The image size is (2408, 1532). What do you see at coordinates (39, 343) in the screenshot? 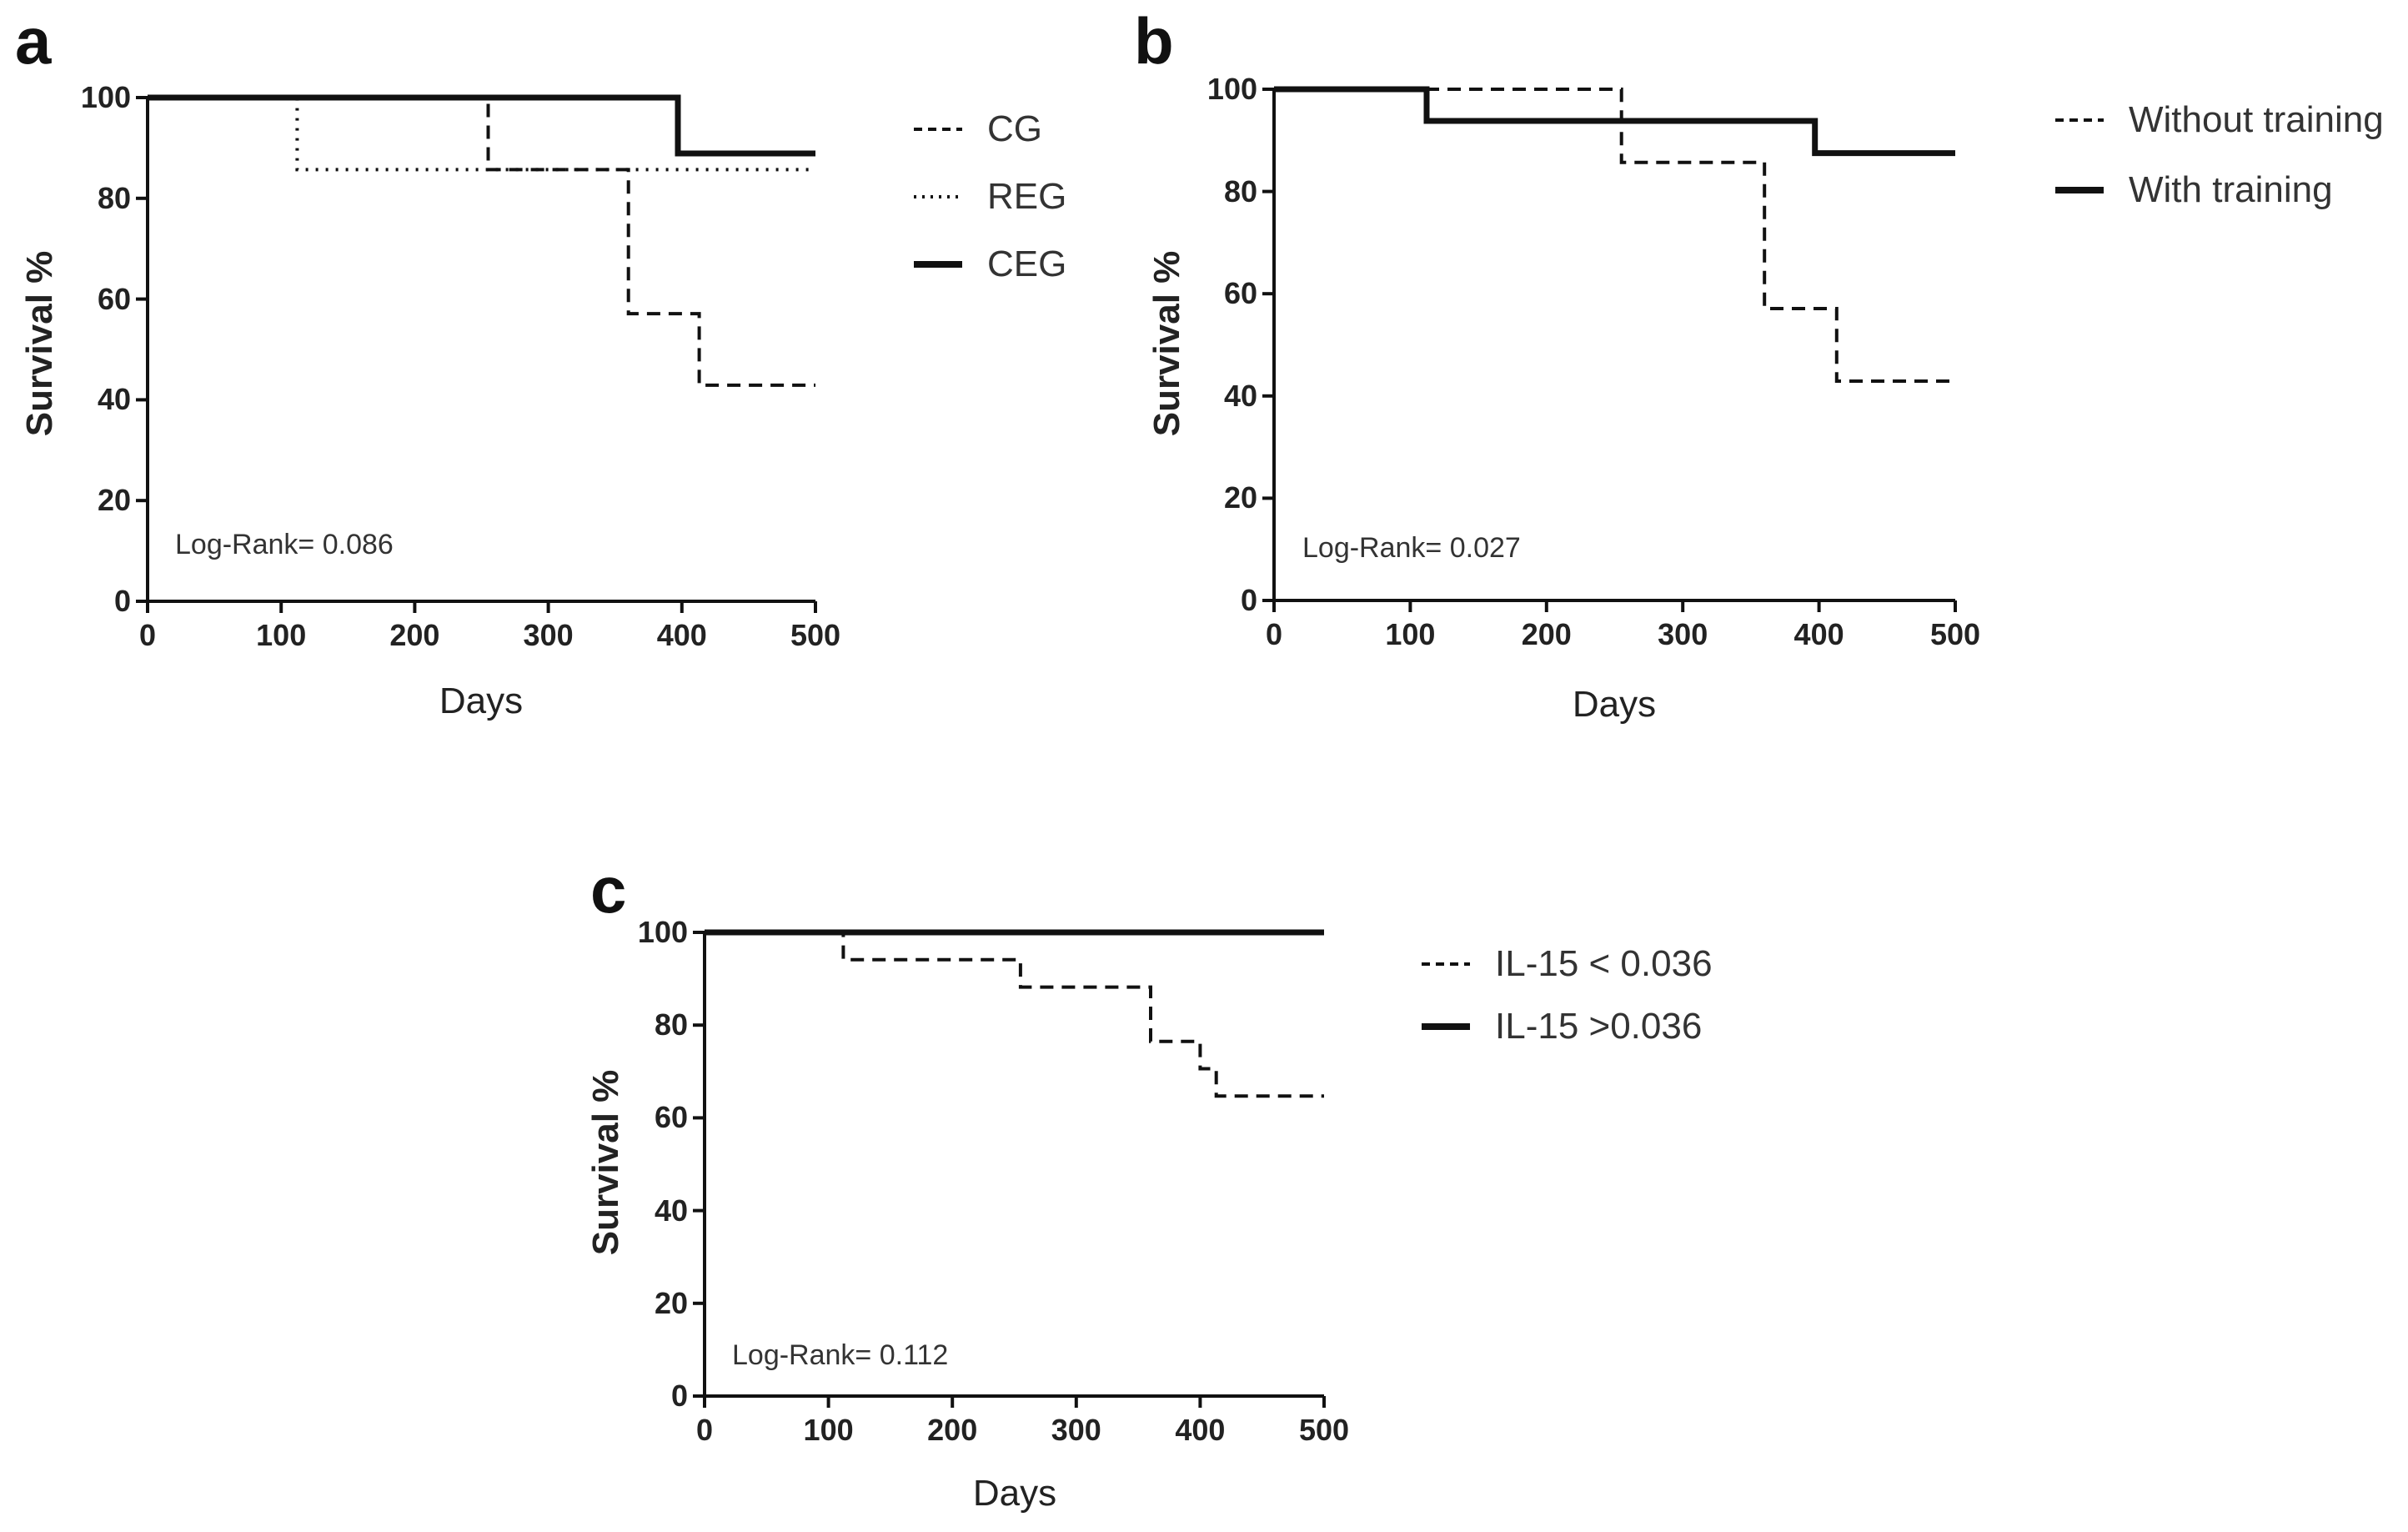
I see `y-axis-label-a: Survival %` at bounding box center [39, 343].